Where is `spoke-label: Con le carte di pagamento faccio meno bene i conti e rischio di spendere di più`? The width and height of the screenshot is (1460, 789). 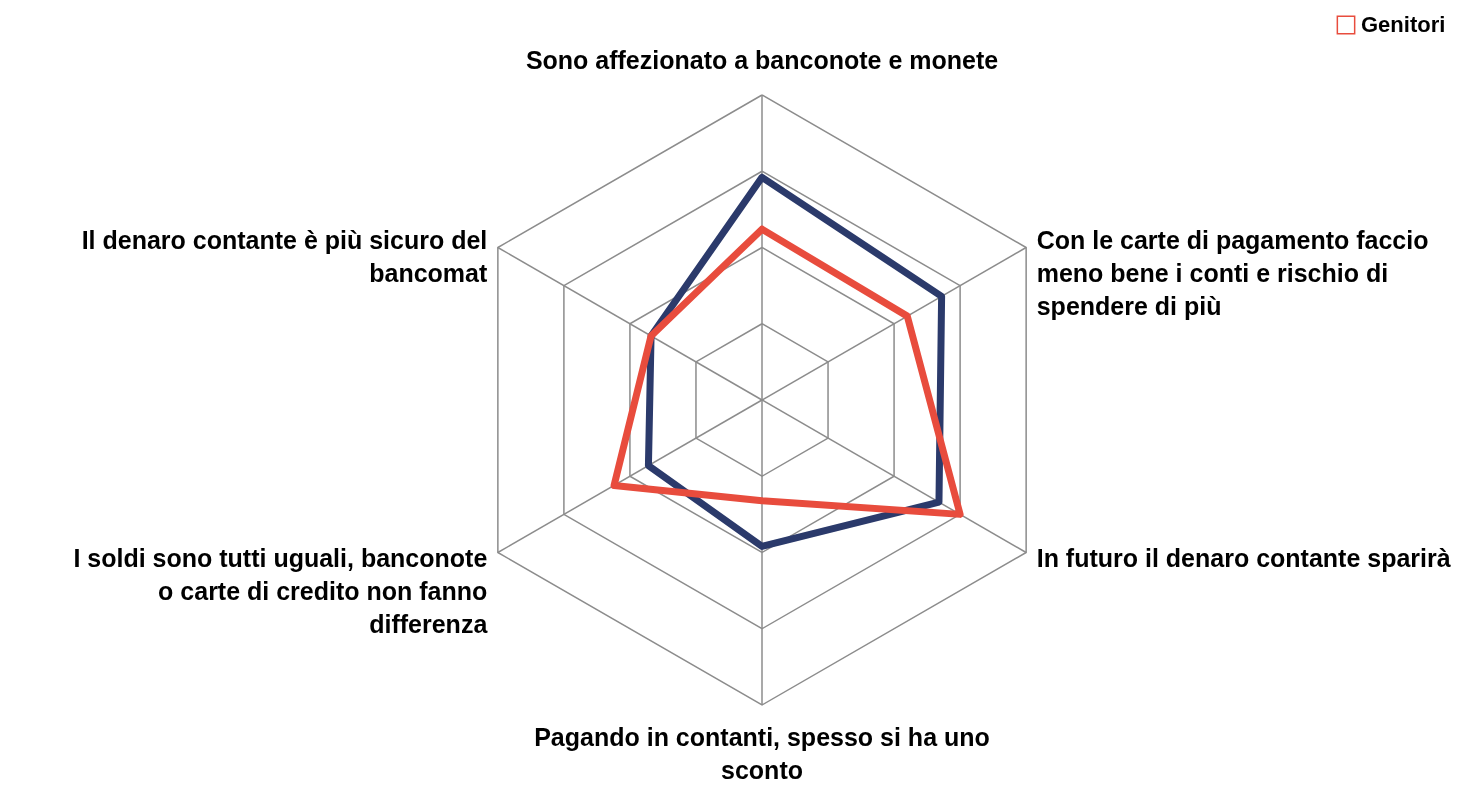
spoke-label: Con le carte di pagamento faccio meno bene i conti e rischio di spendere di più is located at coordinates (1232, 273).